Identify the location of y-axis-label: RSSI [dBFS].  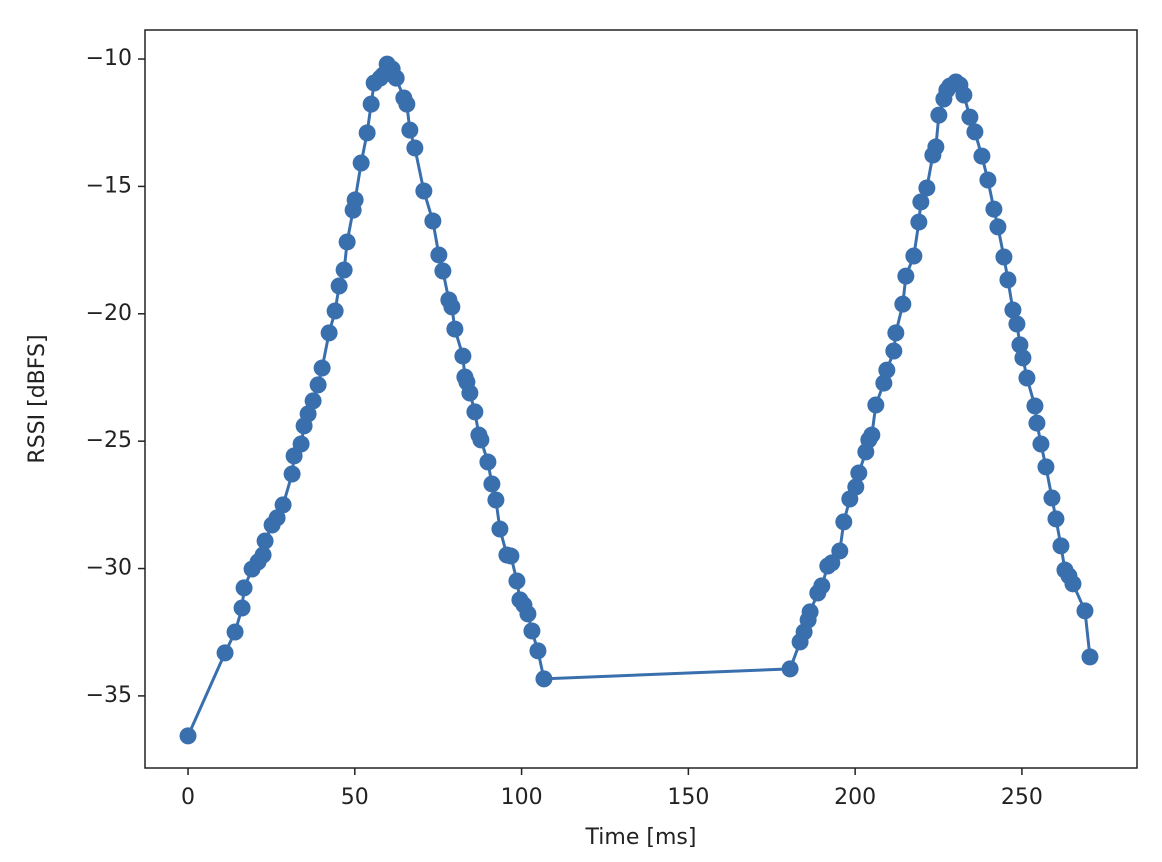
(37, 398).